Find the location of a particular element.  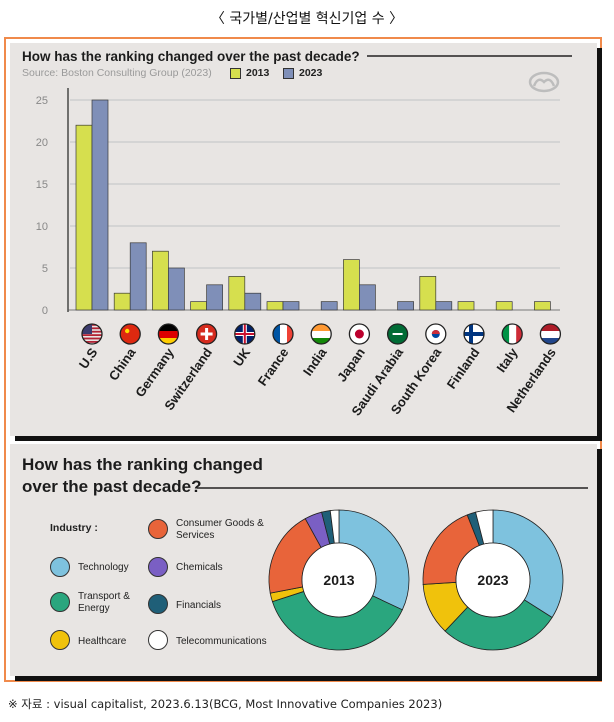

legend-transport-energy: Transport & Energy is located at coordinates (104, 602).